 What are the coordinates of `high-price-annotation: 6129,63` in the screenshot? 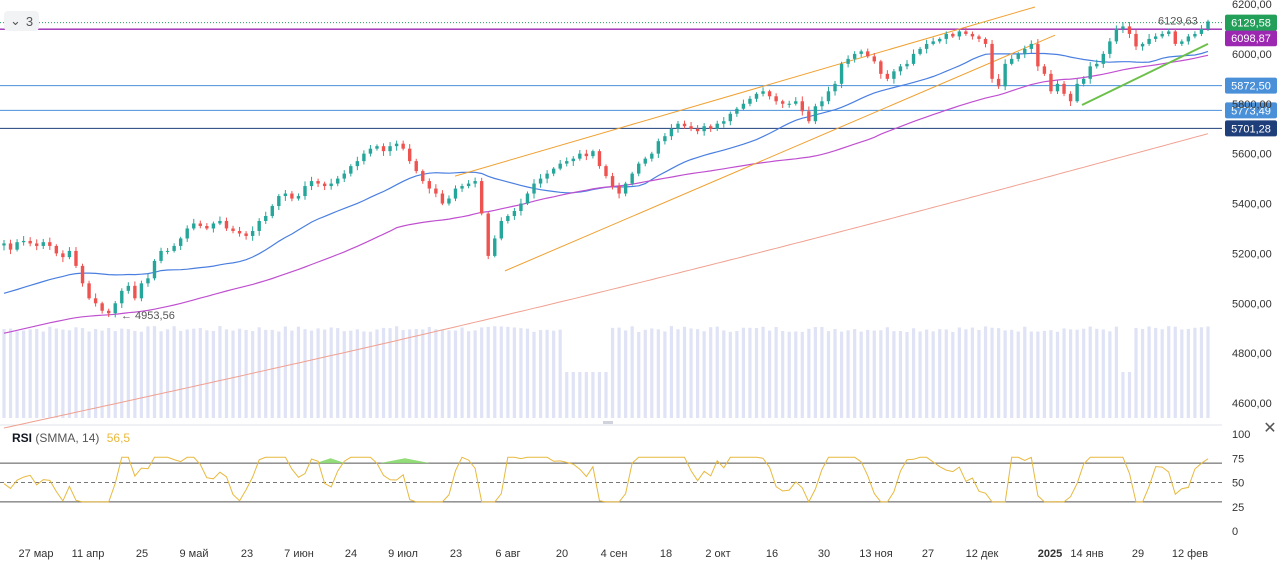 It's located at (1178, 22).